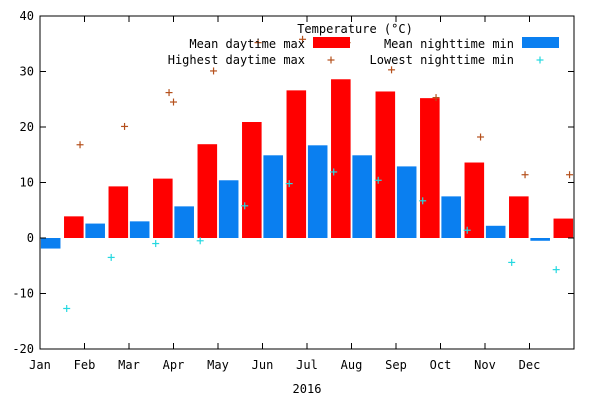 This screenshot has width=600, height=400. I want to click on y-tick-label: -10, so click(23, 294).